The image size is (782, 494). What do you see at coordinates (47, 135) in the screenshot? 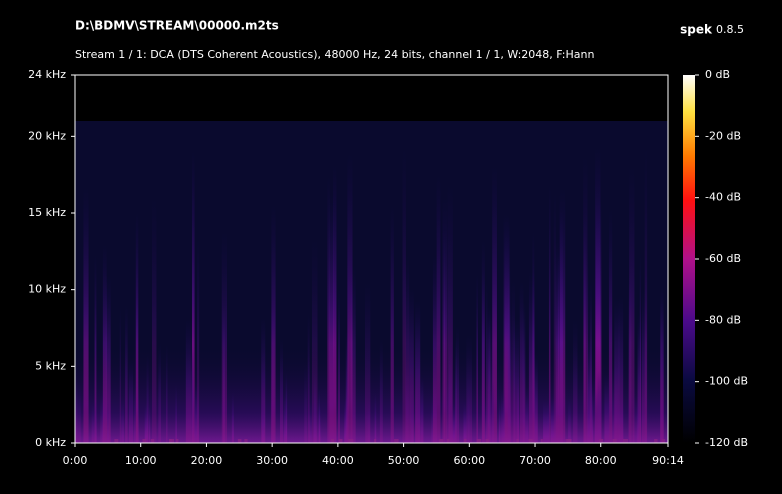
I see `y-tick-label: 20 kHz` at bounding box center [47, 135].